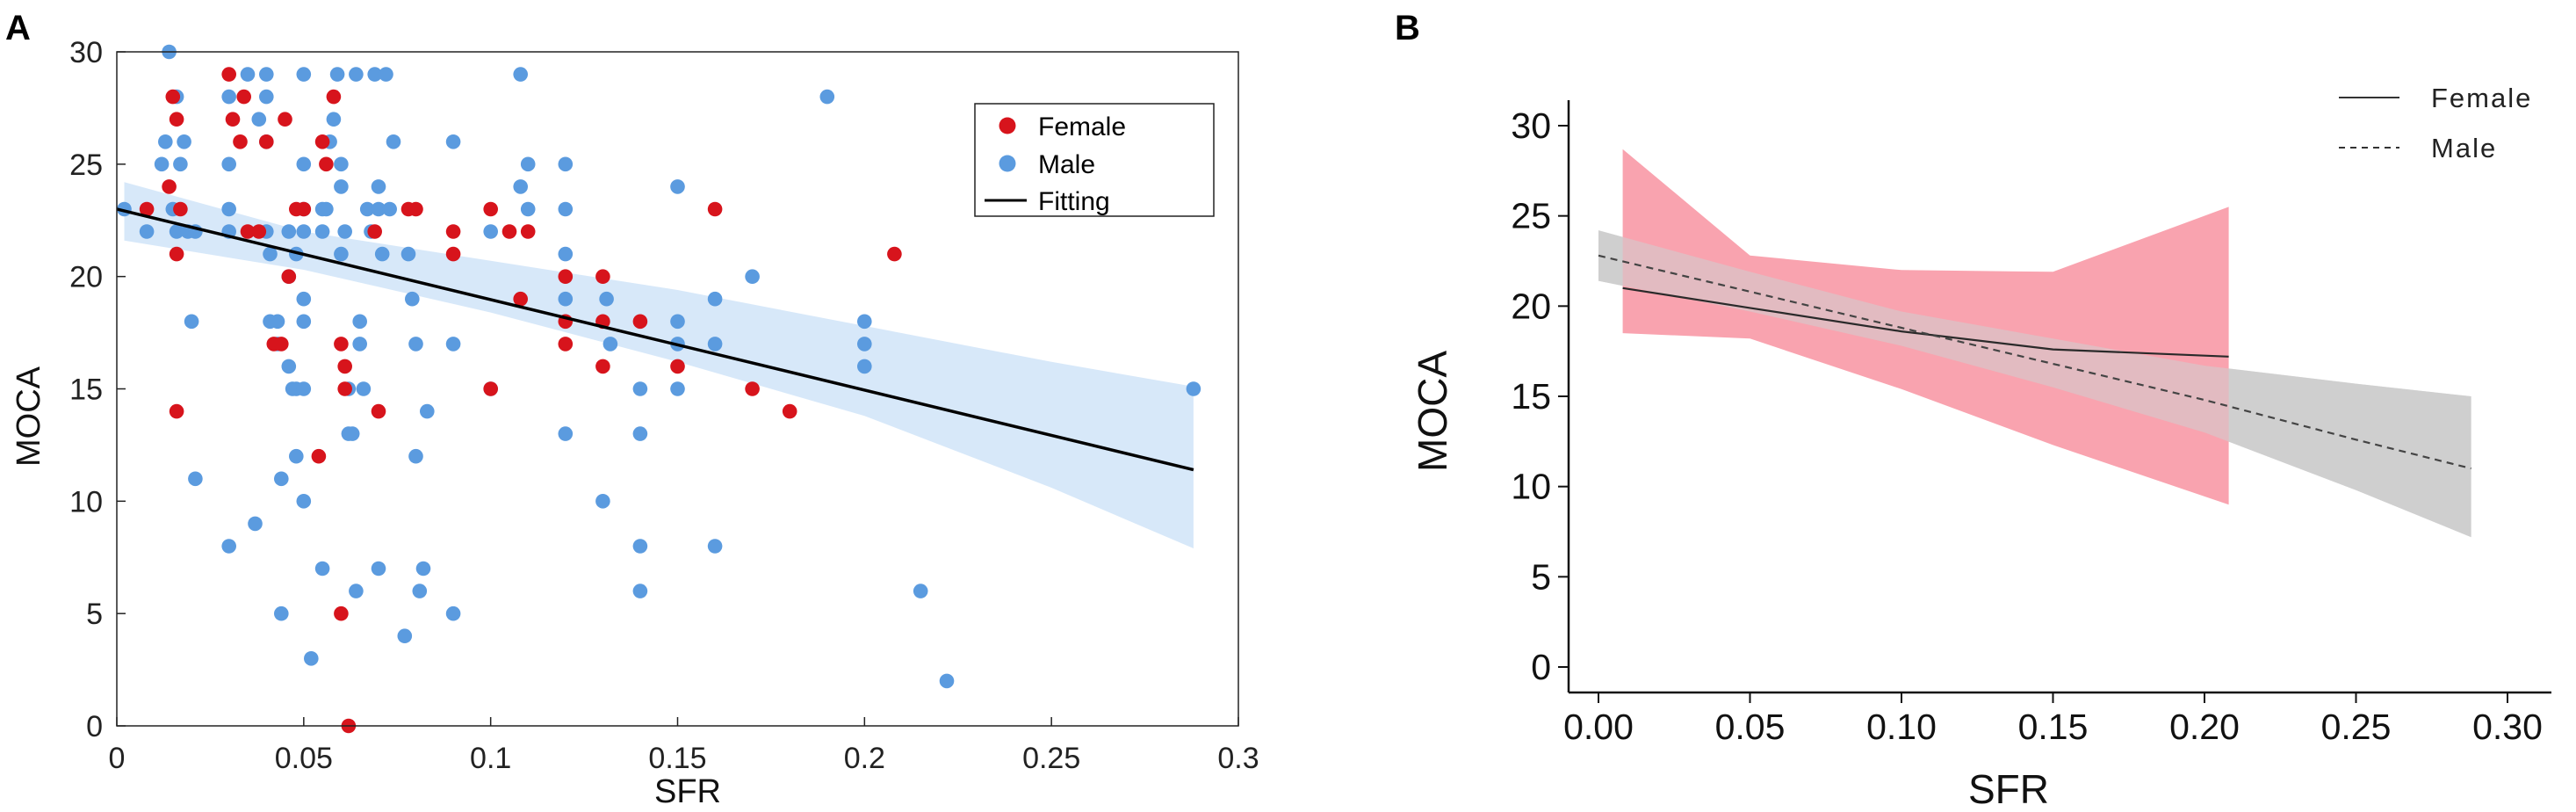 Image resolution: width=2576 pixels, height=812 pixels. What do you see at coordinates (86, 166) in the screenshot?
I see `y-tick-label: 25` at bounding box center [86, 166].